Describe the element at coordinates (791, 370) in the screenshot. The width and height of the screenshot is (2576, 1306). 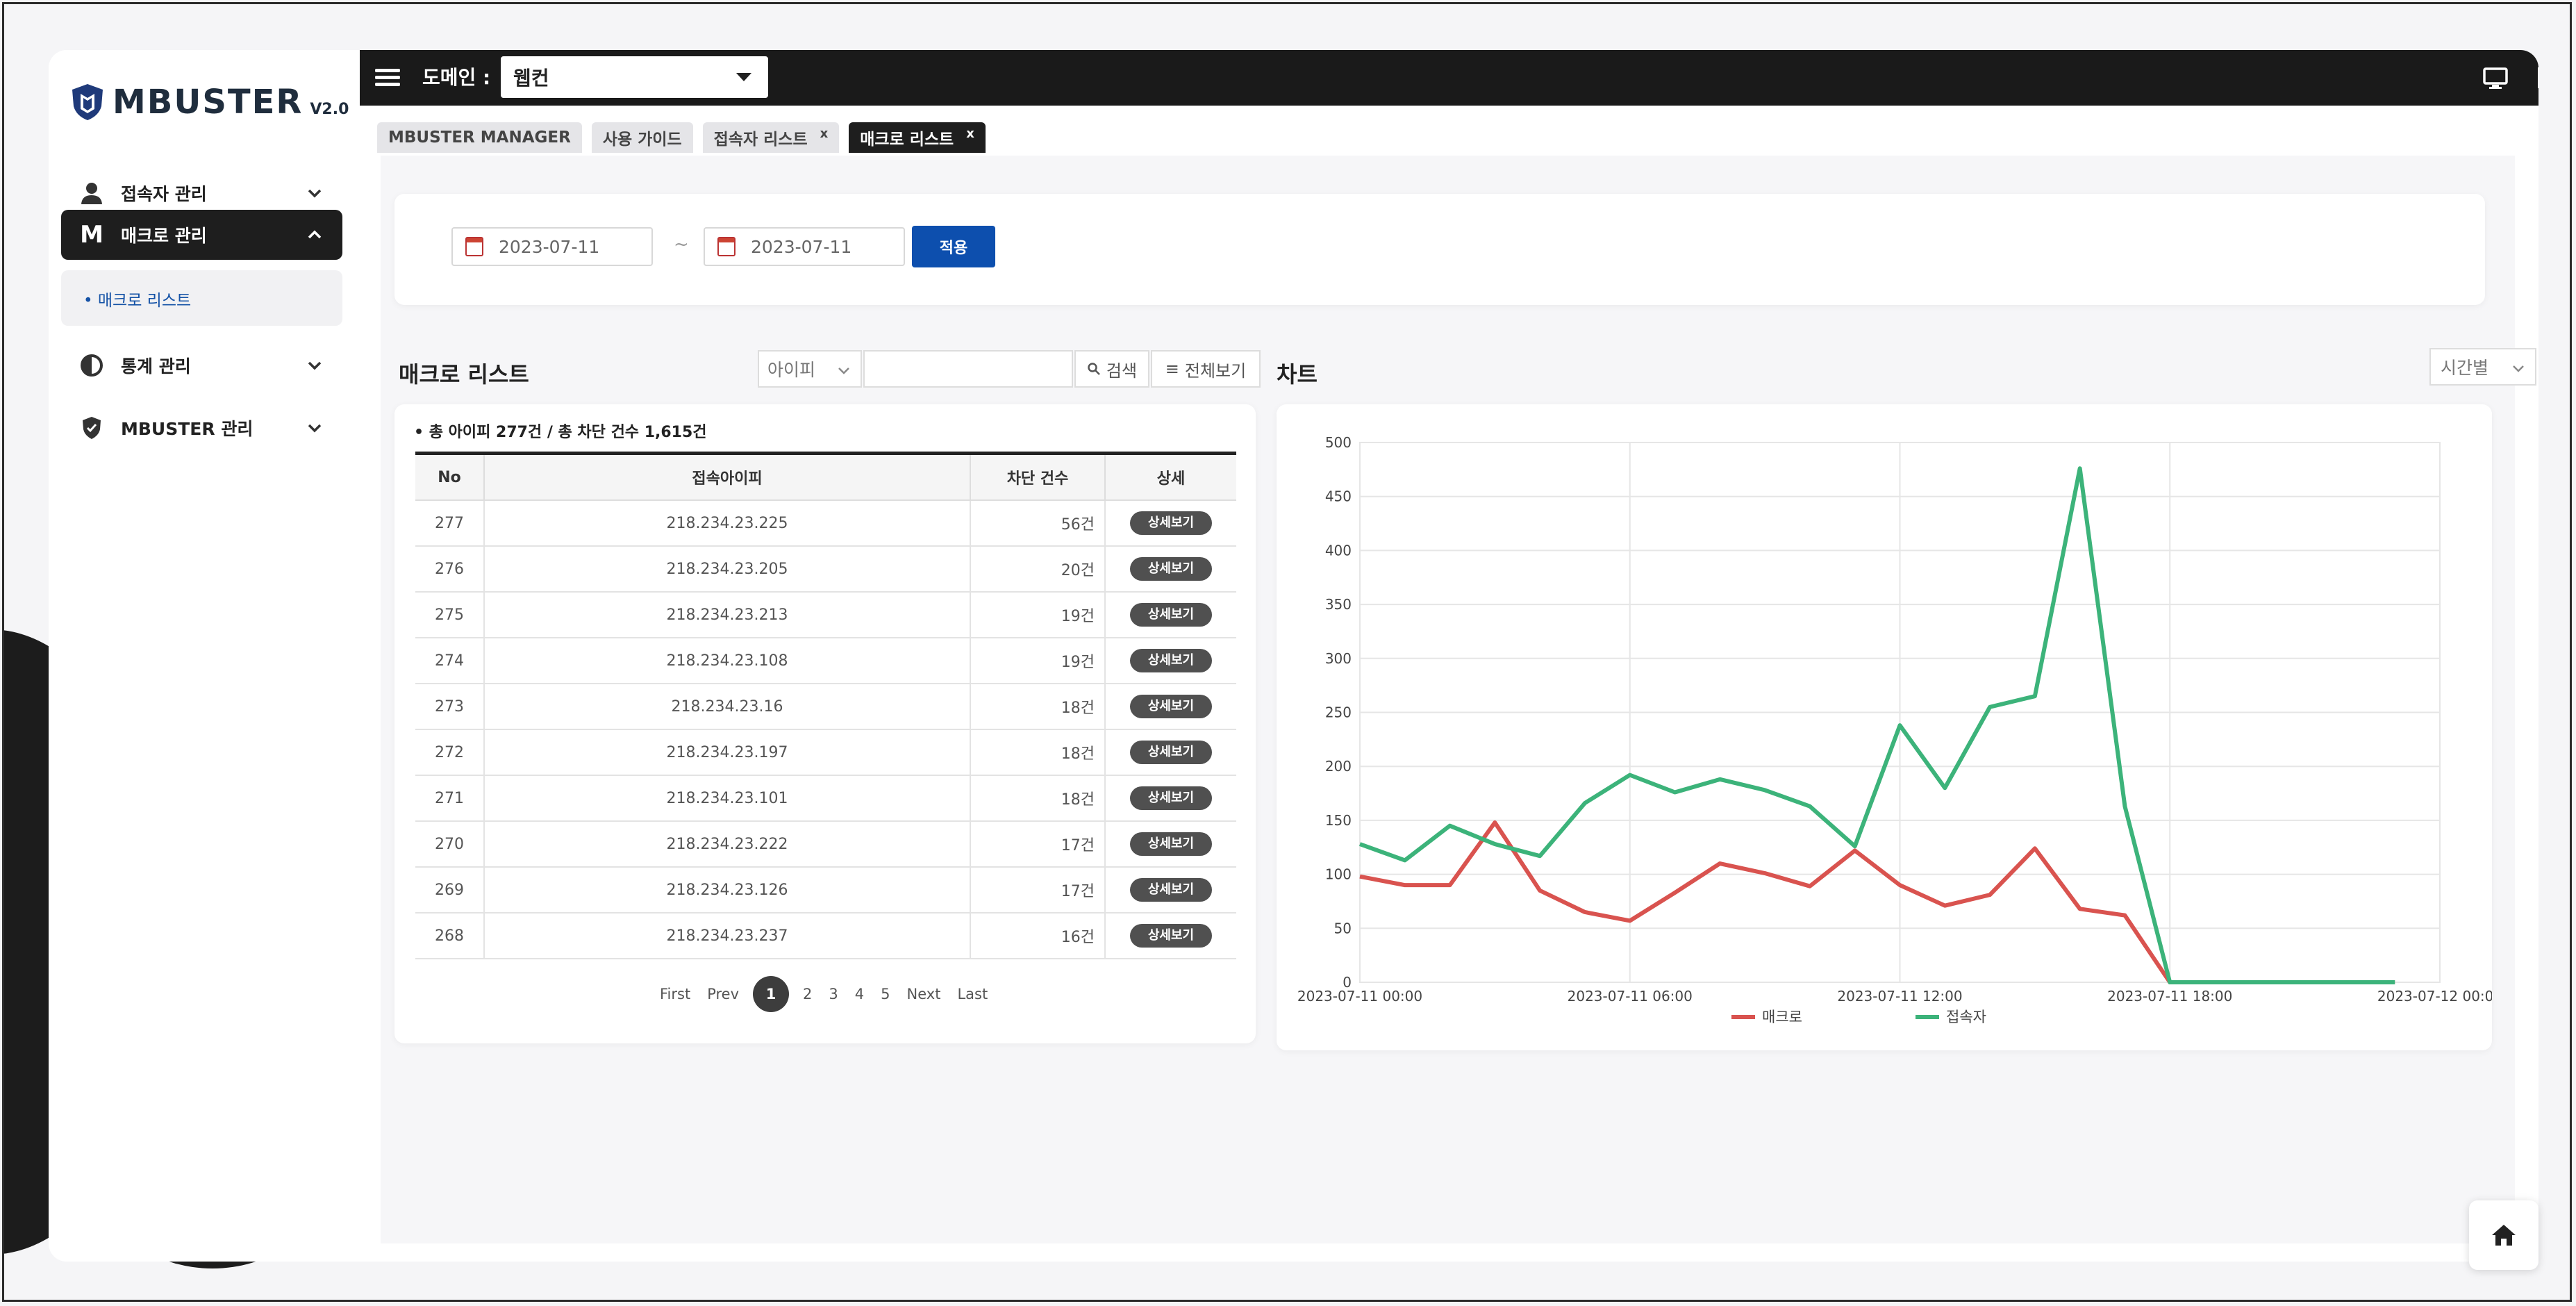
I see `search-type-value: 아이피` at that location.